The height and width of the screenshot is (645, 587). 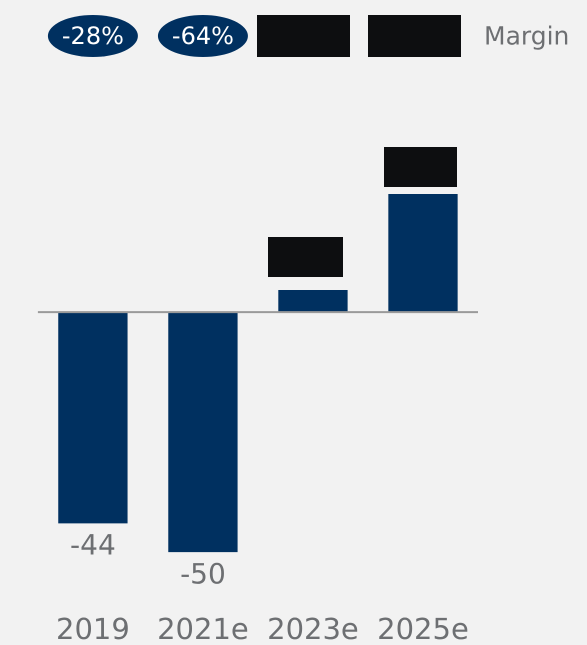 What do you see at coordinates (93, 628) in the screenshot?
I see `x-tick-label: 2019` at bounding box center [93, 628].